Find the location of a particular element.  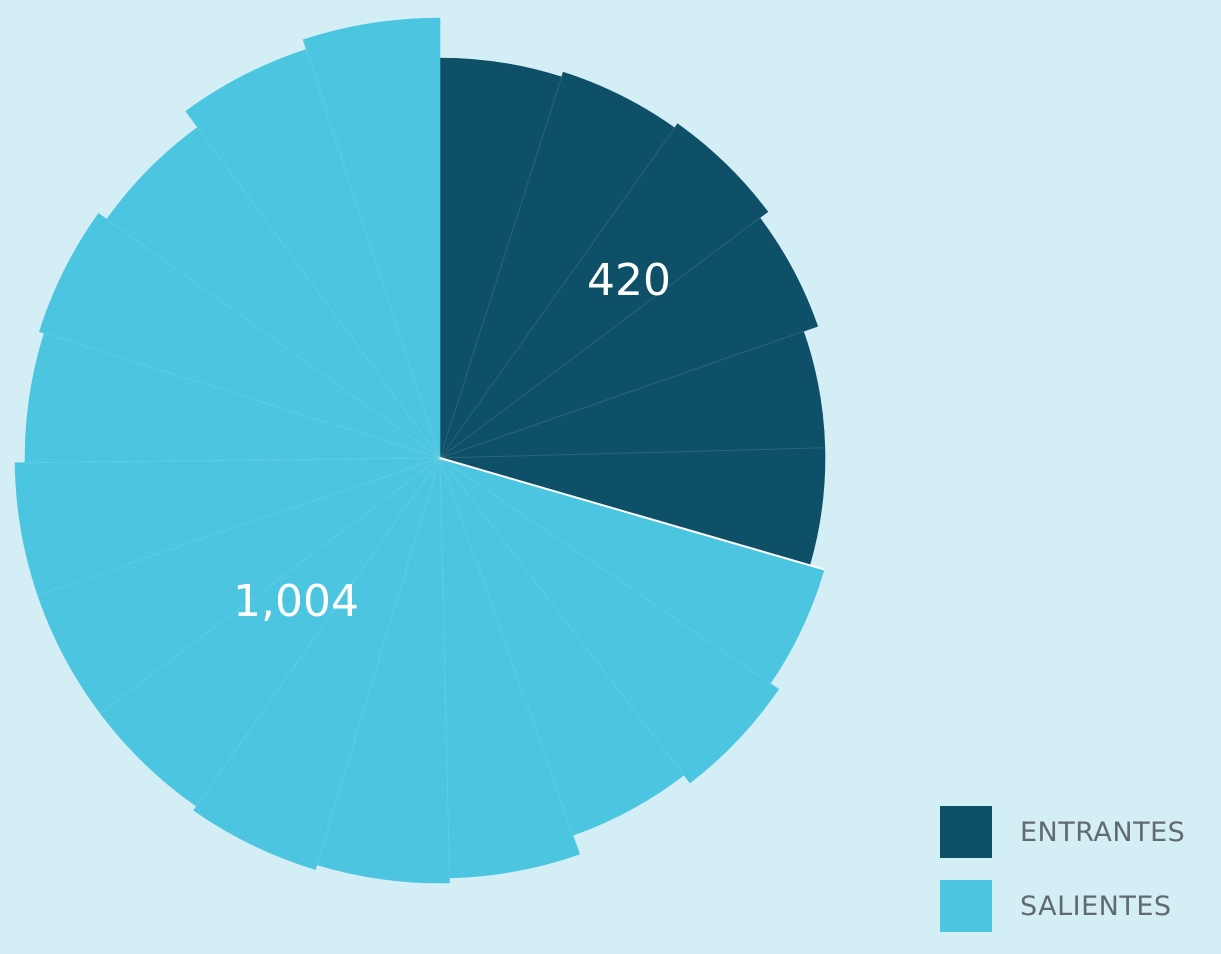

legend-item-entrantes: ENTRANTES is located at coordinates (1080, 832).